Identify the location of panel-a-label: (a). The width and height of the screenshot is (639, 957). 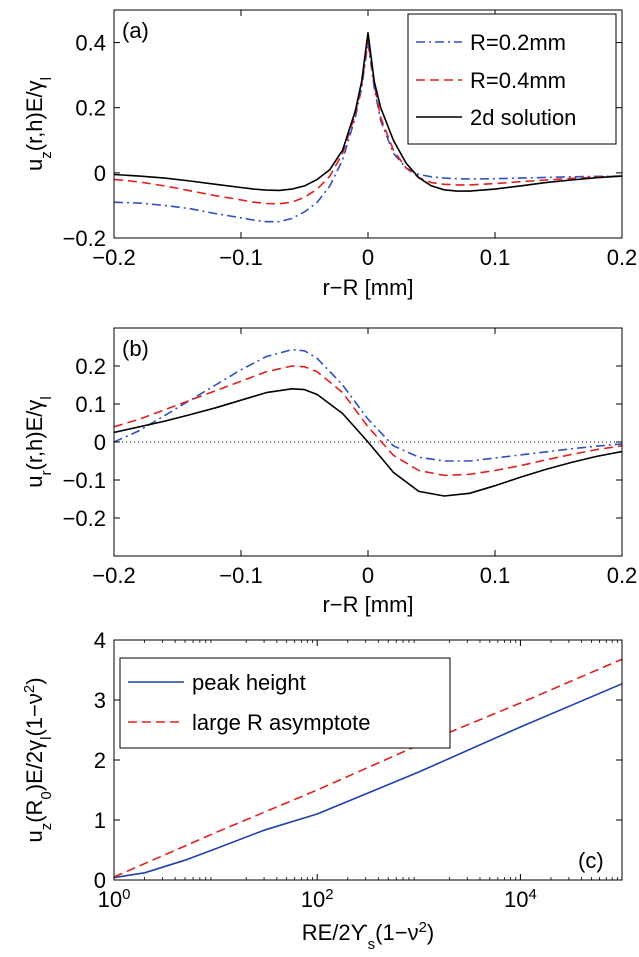
(135, 30).